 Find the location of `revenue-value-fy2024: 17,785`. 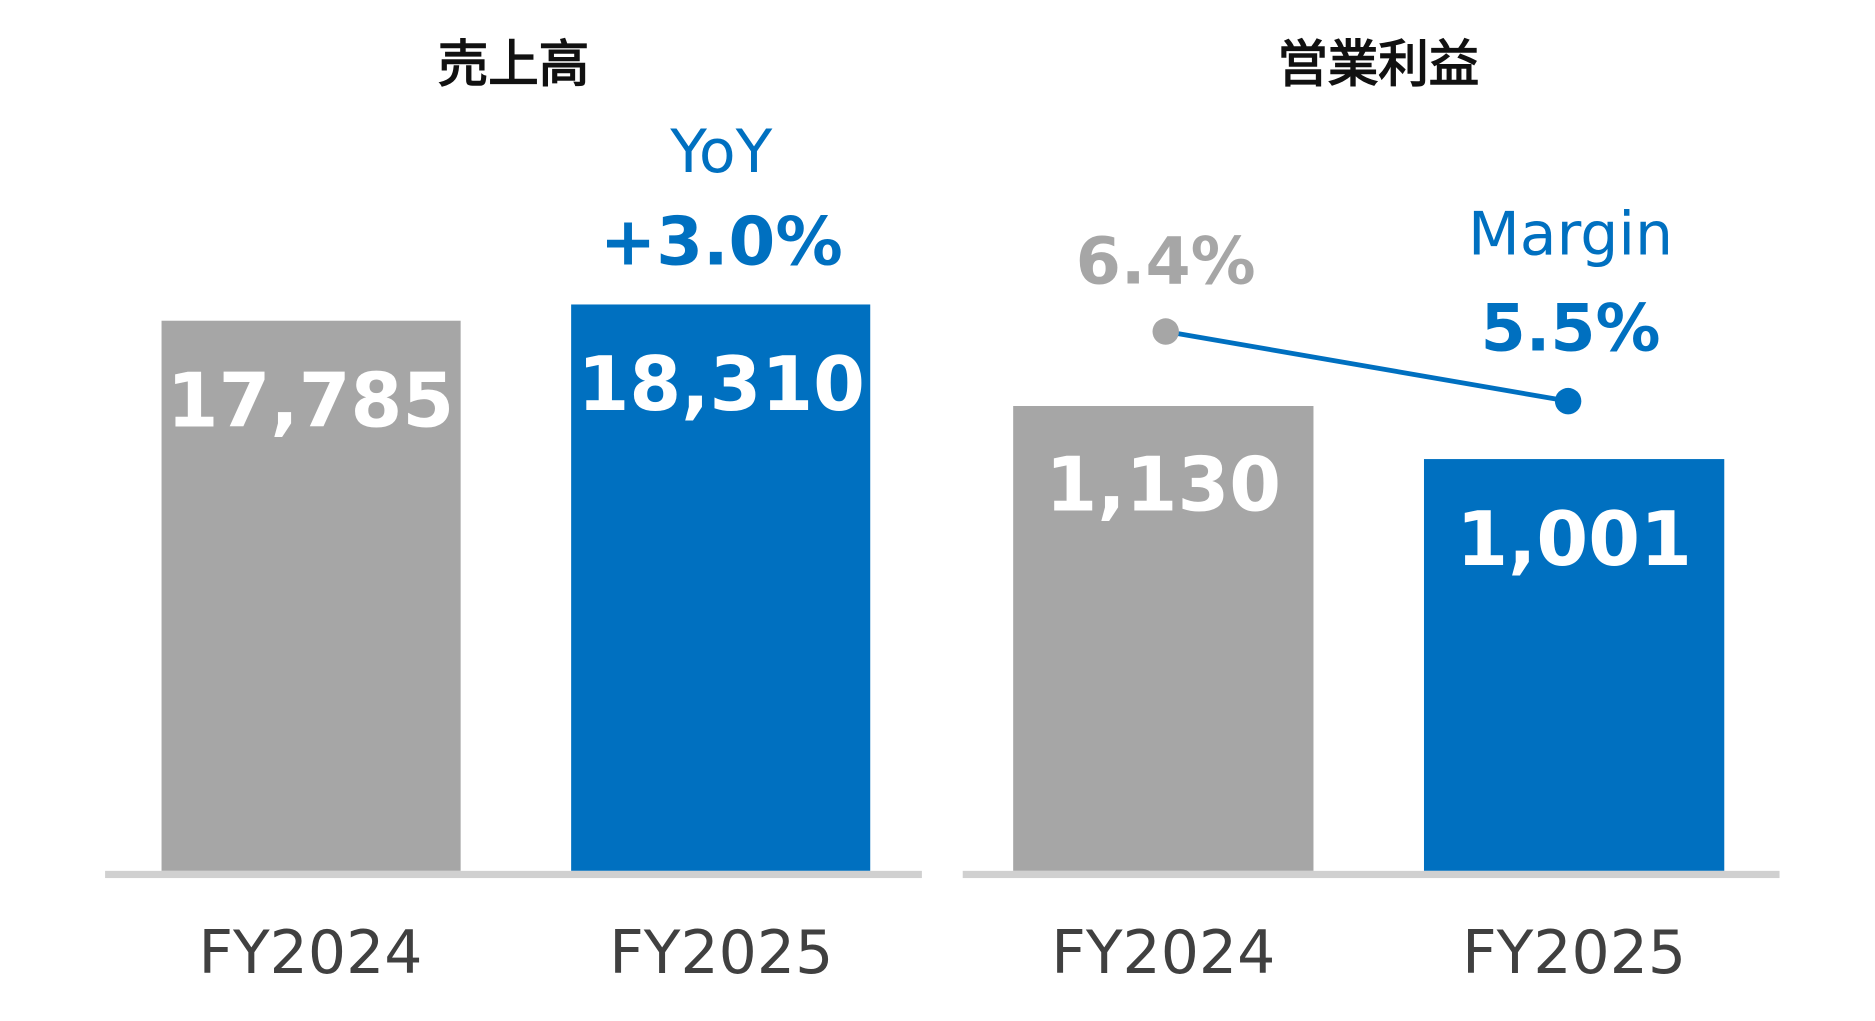

revenue-value-fy2024: 17,785 is located at coordinates (310, 400).